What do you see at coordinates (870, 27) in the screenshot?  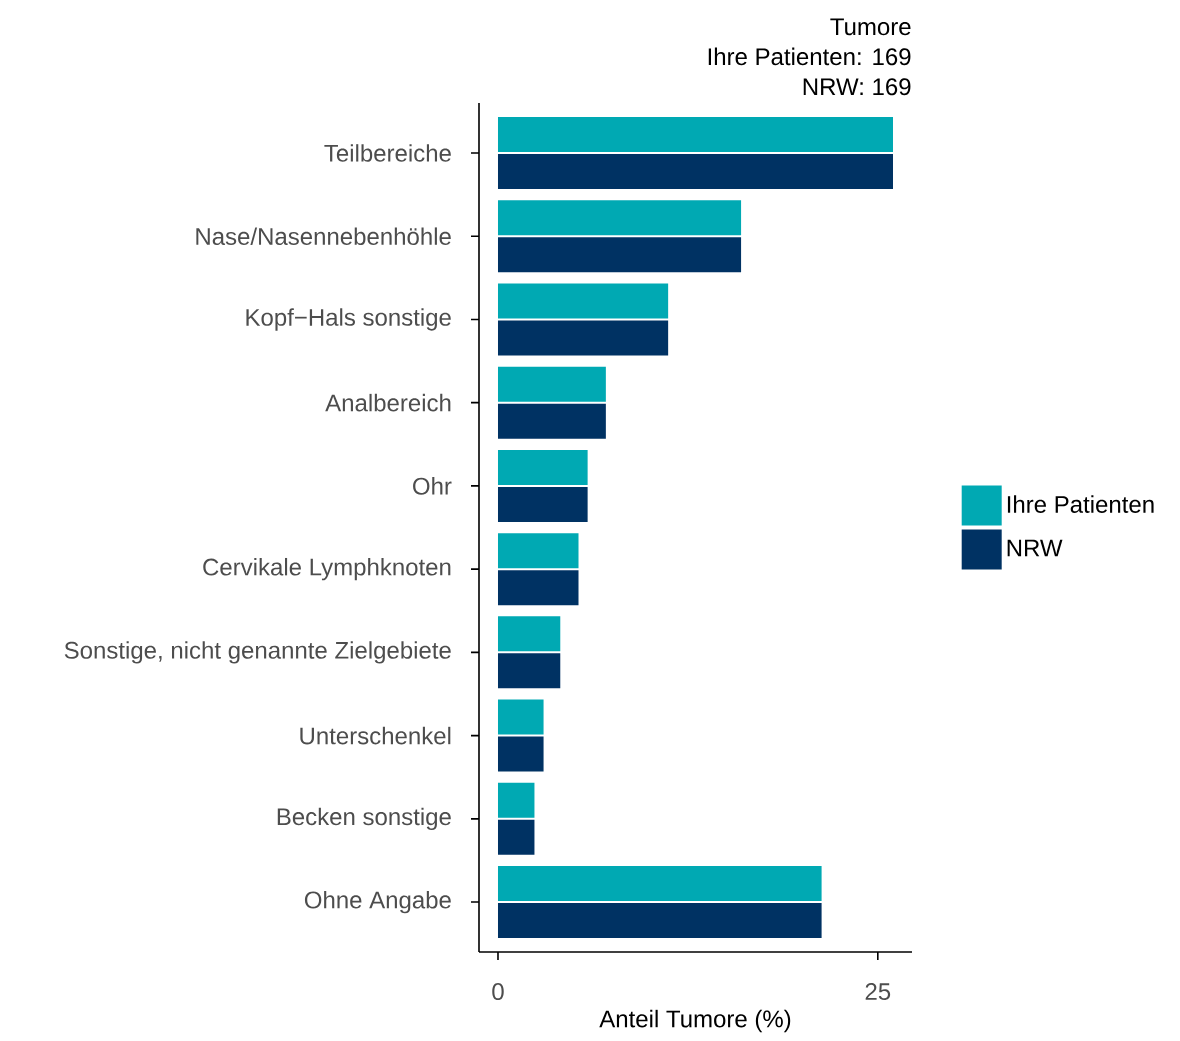 I see `chart-title: Tumore` at bounding box center [870, 27].